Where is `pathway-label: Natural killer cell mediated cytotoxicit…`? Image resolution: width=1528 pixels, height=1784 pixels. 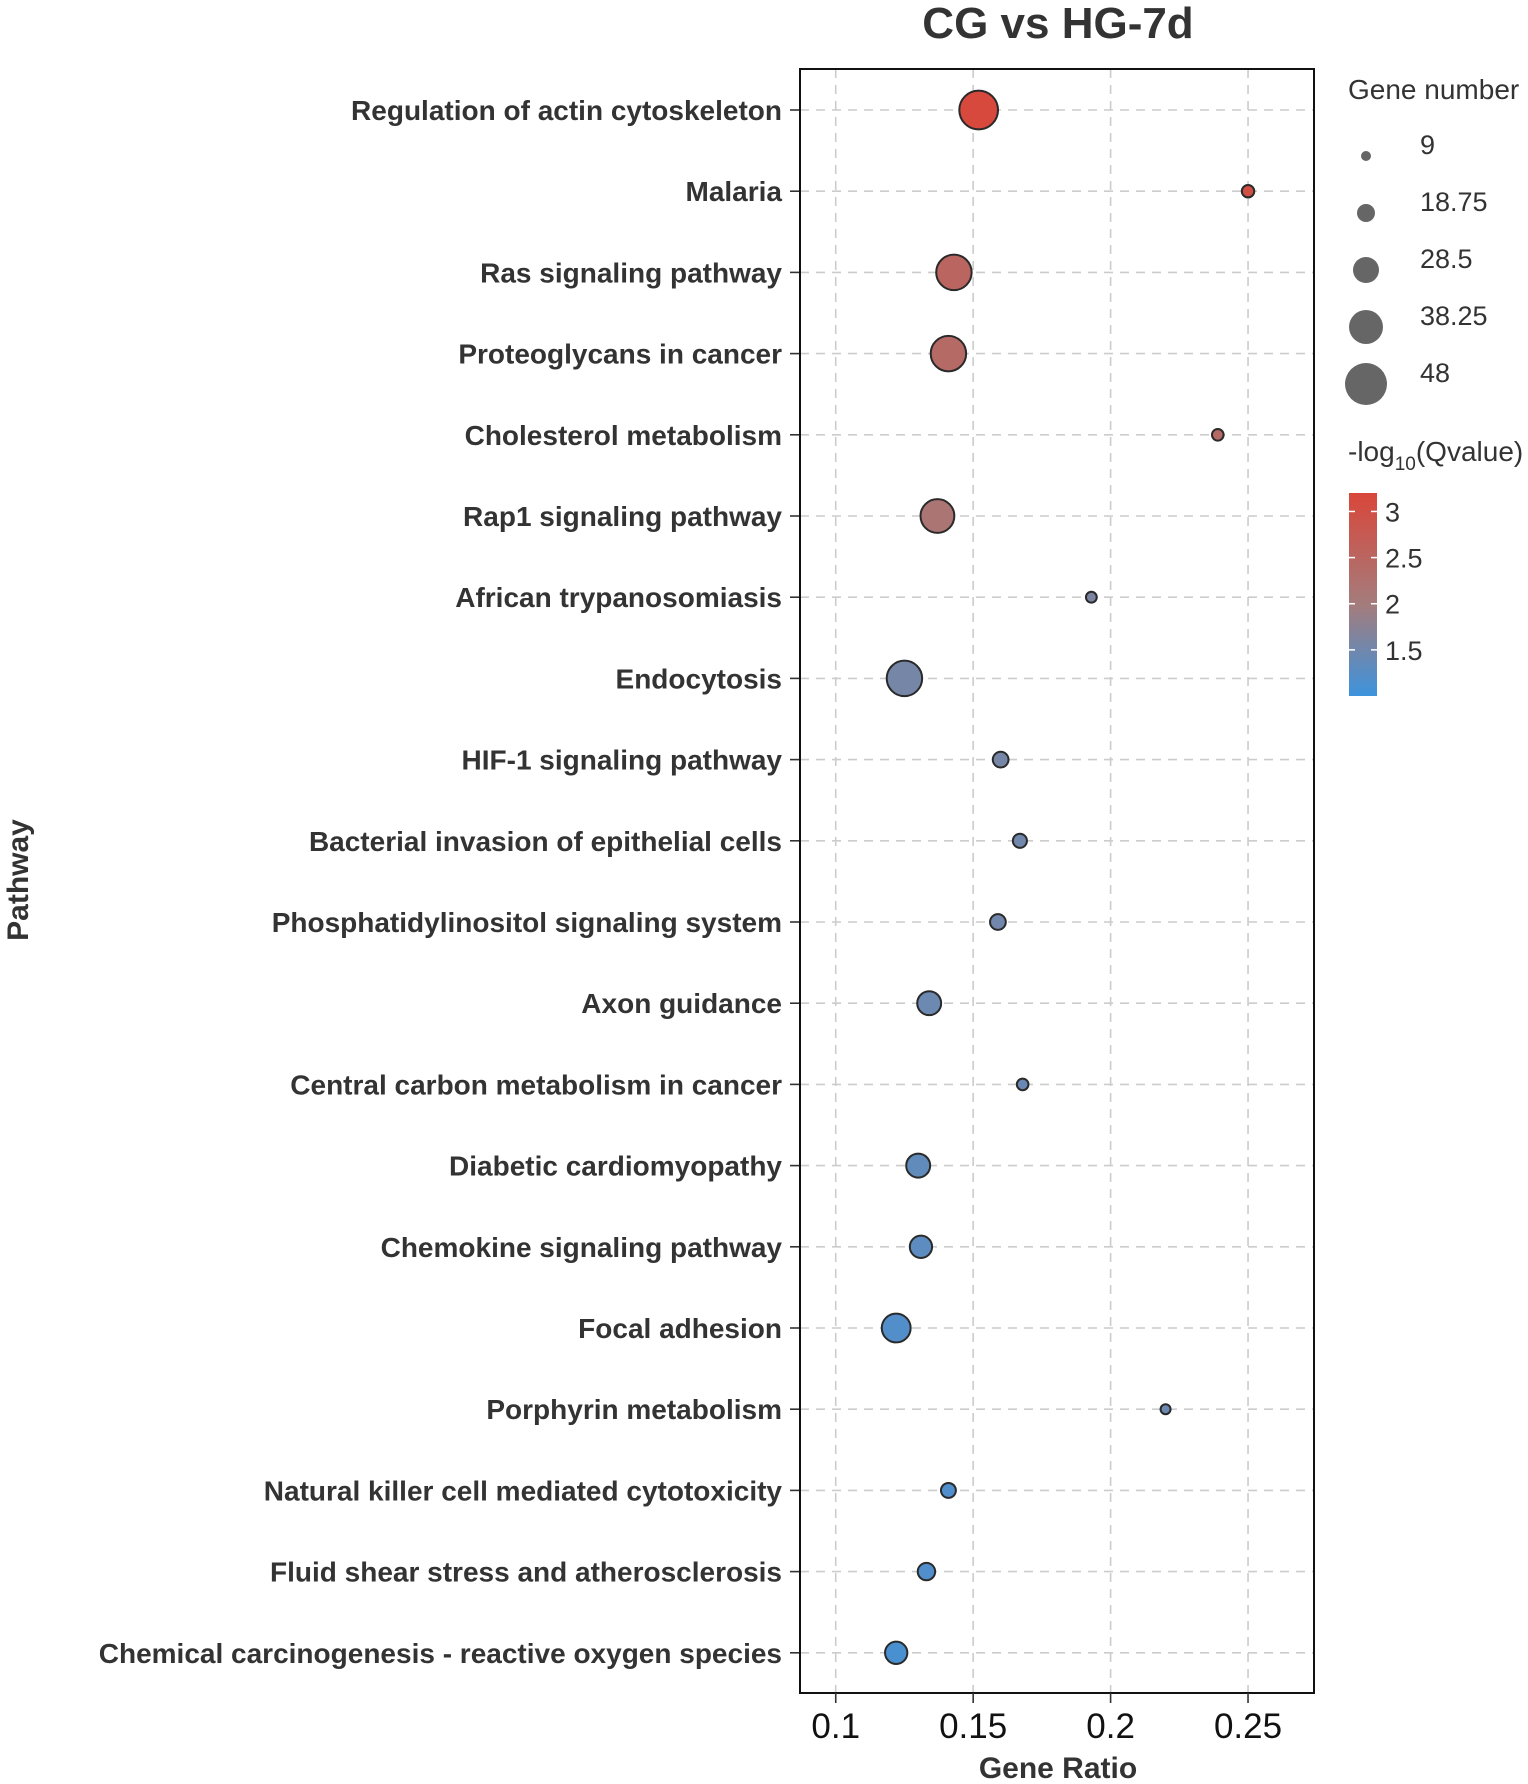 pathway-label: Natural killer cell mediated cytotoxicit… is located at coordinates (523, 1490).